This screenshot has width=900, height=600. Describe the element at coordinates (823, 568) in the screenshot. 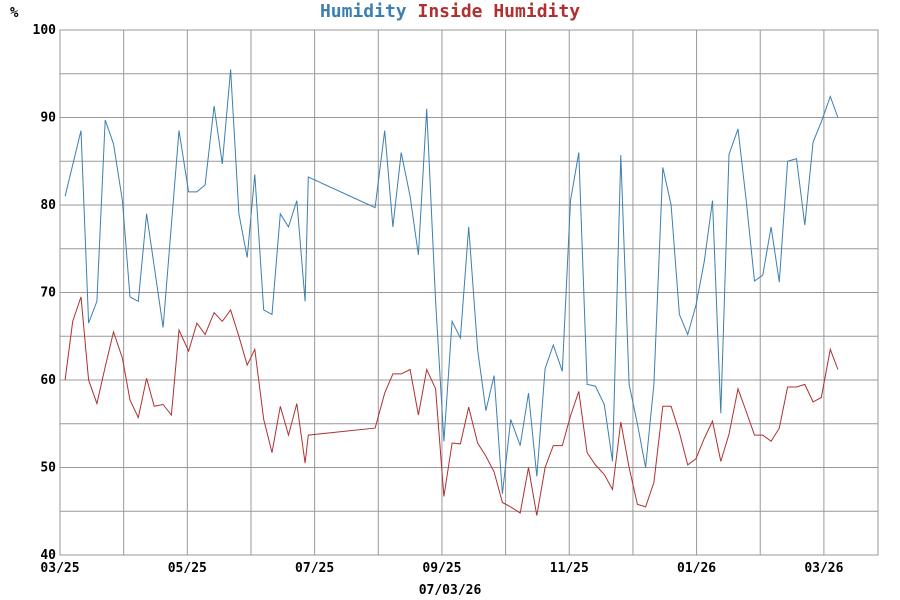

I see `x-tick-label: 03/26` at that location.